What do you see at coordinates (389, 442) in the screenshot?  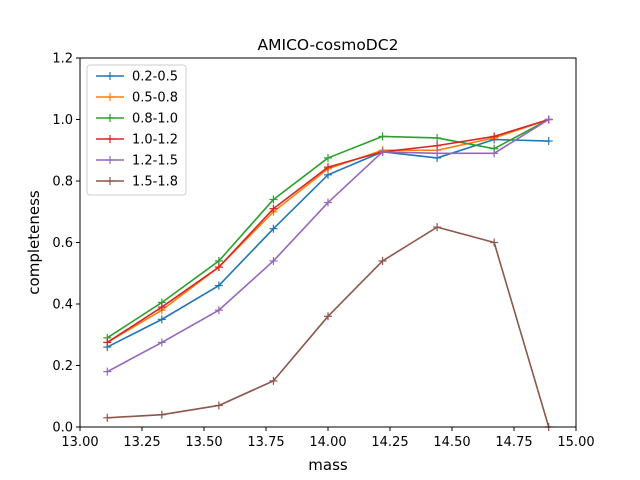 I see `x-tick-label: 14.25` at bounding box center [389, 442].